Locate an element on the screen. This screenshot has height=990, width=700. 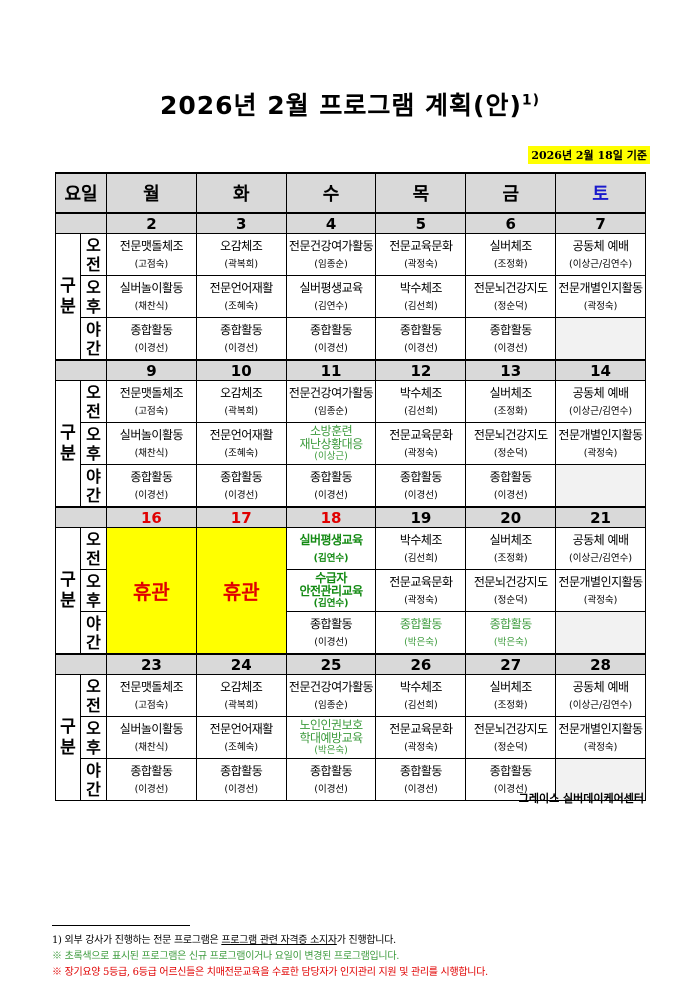
date-cell: 5 is located at coordinates (421, 223).